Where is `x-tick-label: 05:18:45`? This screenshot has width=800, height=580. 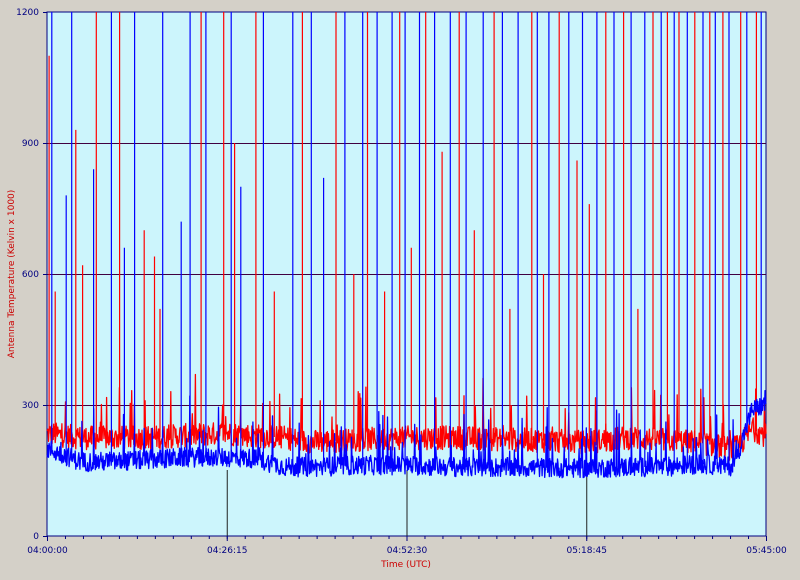
x-tick-label: 05:18:45 is located at coordinates (587, 551).